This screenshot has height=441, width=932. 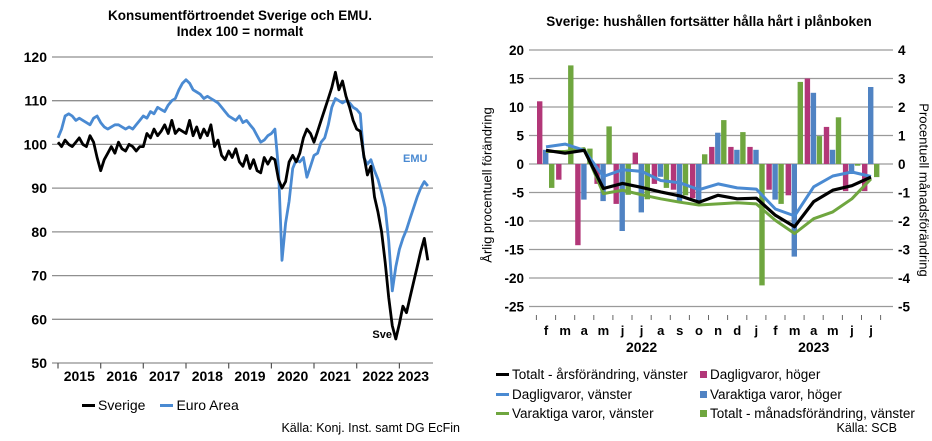 I want to click on right-axis-tick-label: 1, so click(x=902, y=135).